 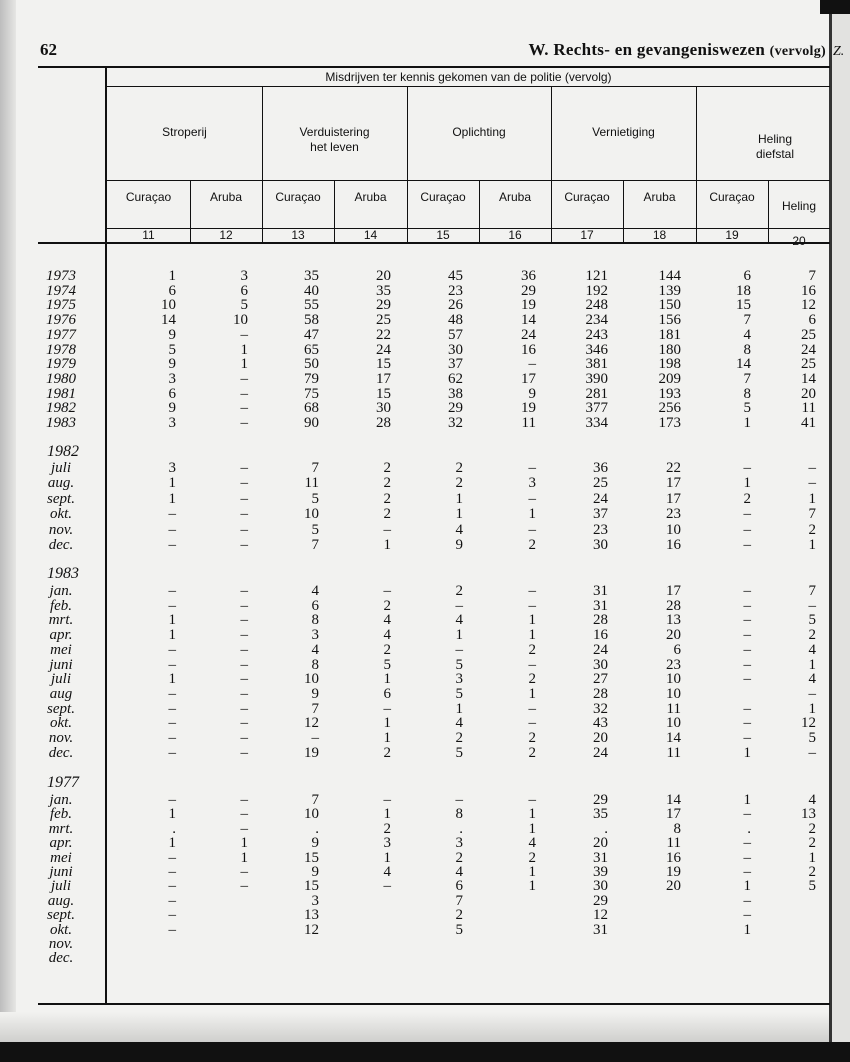 I want to click on table-cell: 62, so click(x=455, y=378).